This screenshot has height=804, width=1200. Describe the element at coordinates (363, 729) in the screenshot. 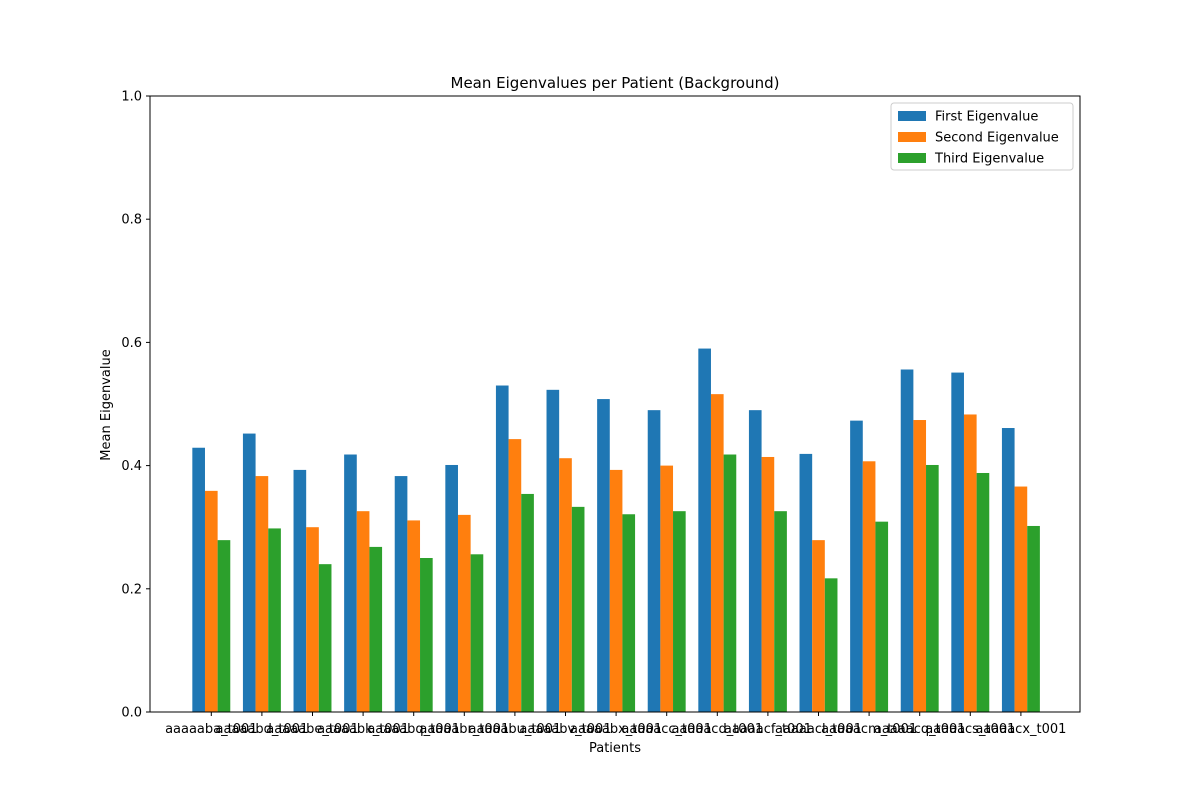

I see `x-tick-label: aaaaabk_t001` at that location.